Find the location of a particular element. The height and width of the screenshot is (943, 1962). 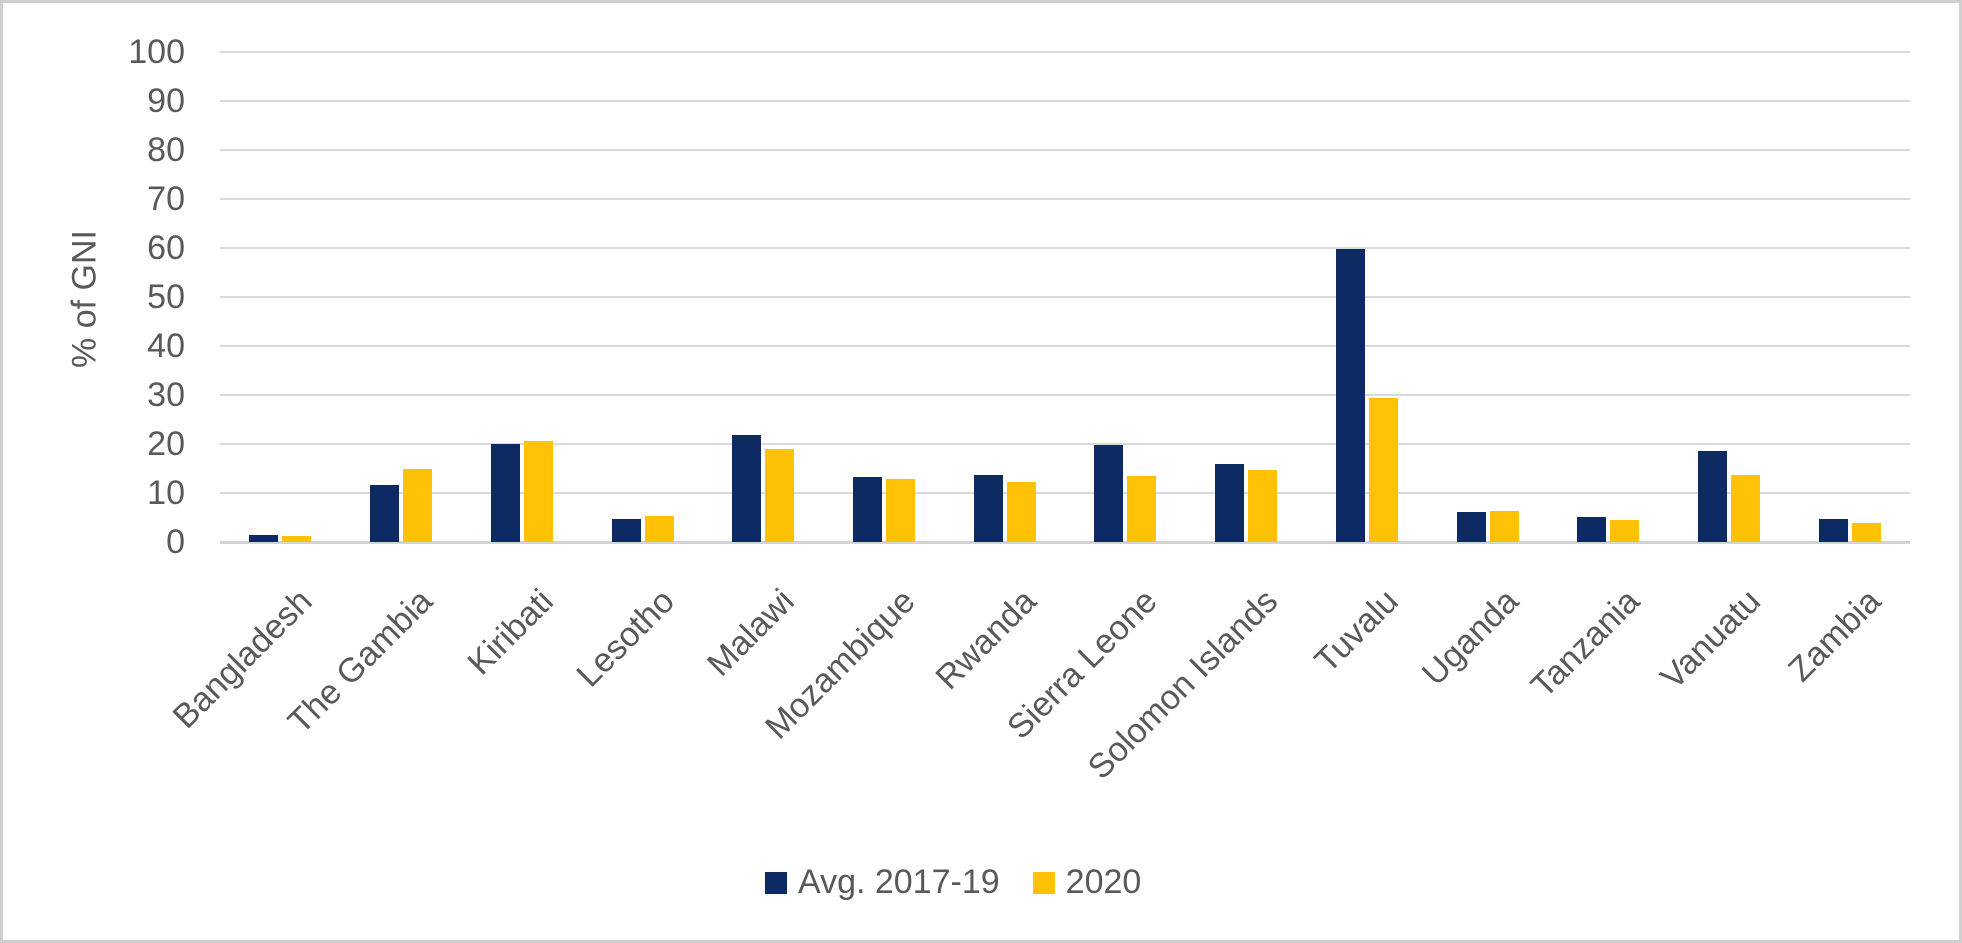

y-tick-label-50: 50 is located at coordinates (166, 297).